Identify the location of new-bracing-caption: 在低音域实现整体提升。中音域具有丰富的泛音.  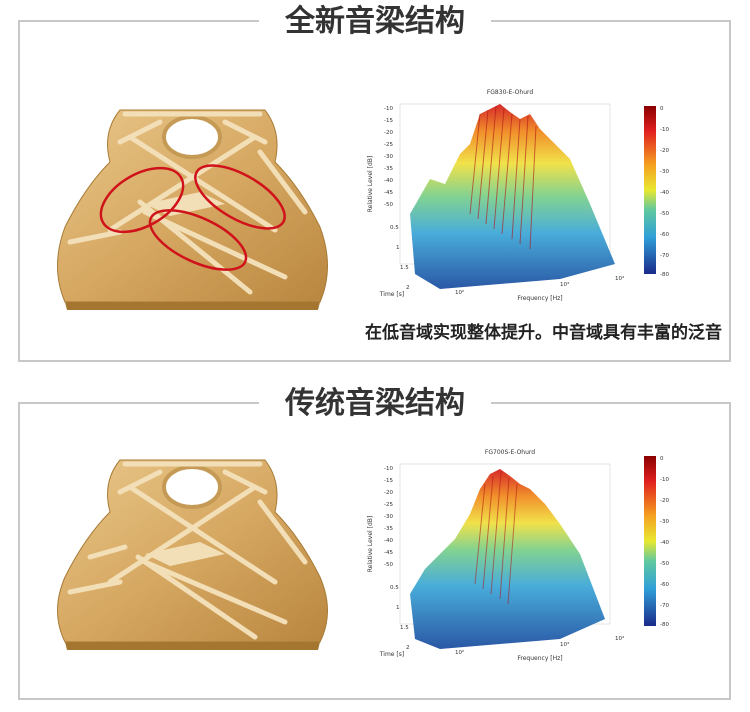
(543, 333).